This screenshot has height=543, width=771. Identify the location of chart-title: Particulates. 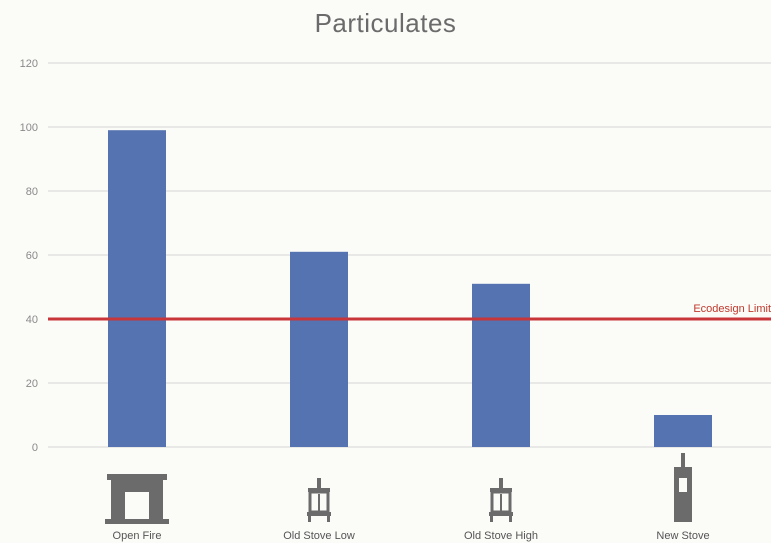
(385, 23).